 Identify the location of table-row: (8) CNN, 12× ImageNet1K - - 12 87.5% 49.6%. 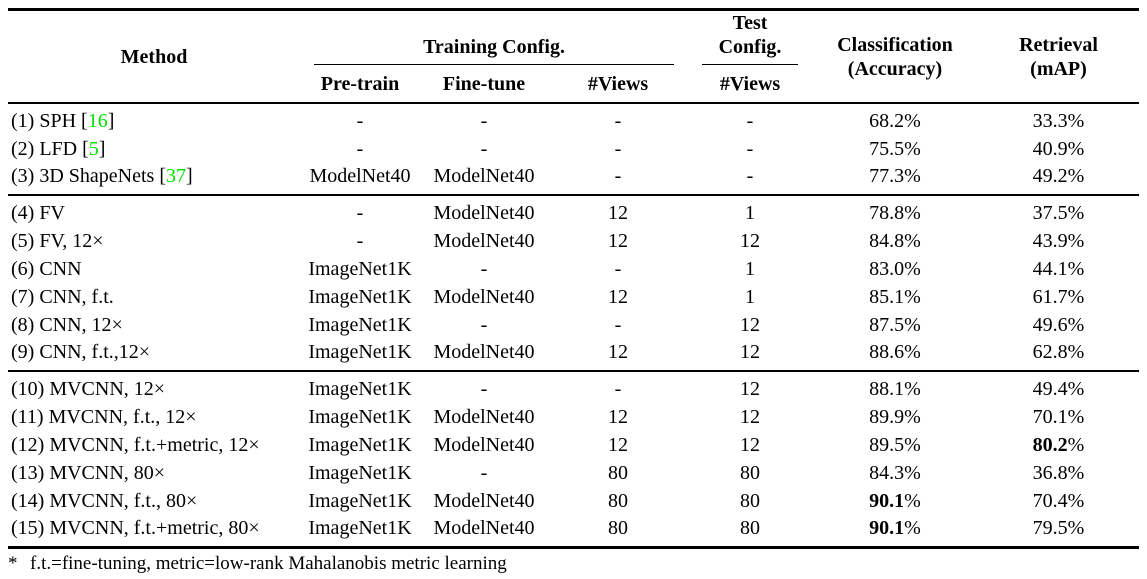
(573, 325).